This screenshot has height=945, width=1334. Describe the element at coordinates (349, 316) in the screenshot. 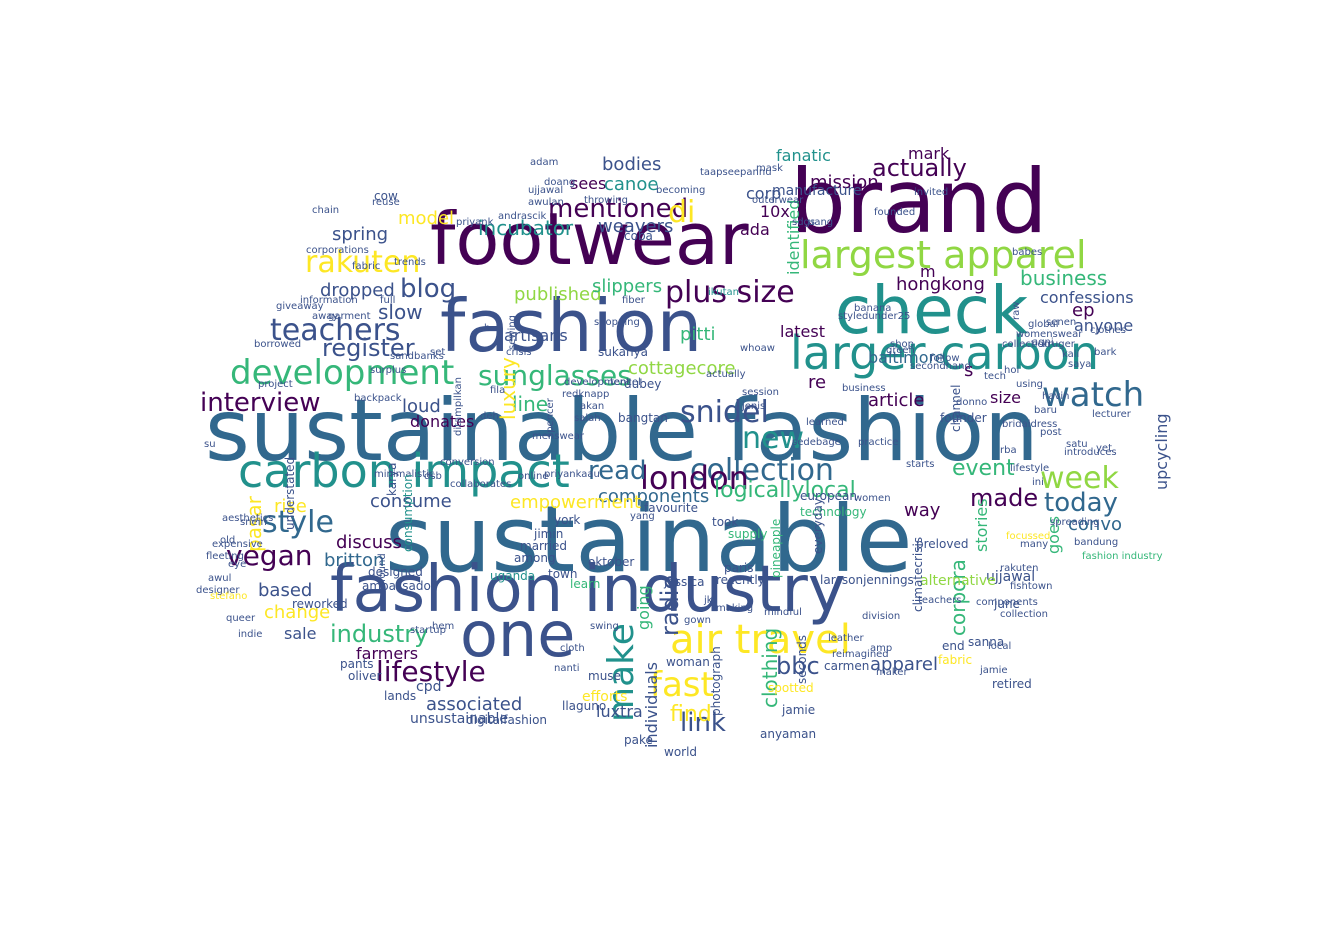

I see `cloud-word: garment` at that location.